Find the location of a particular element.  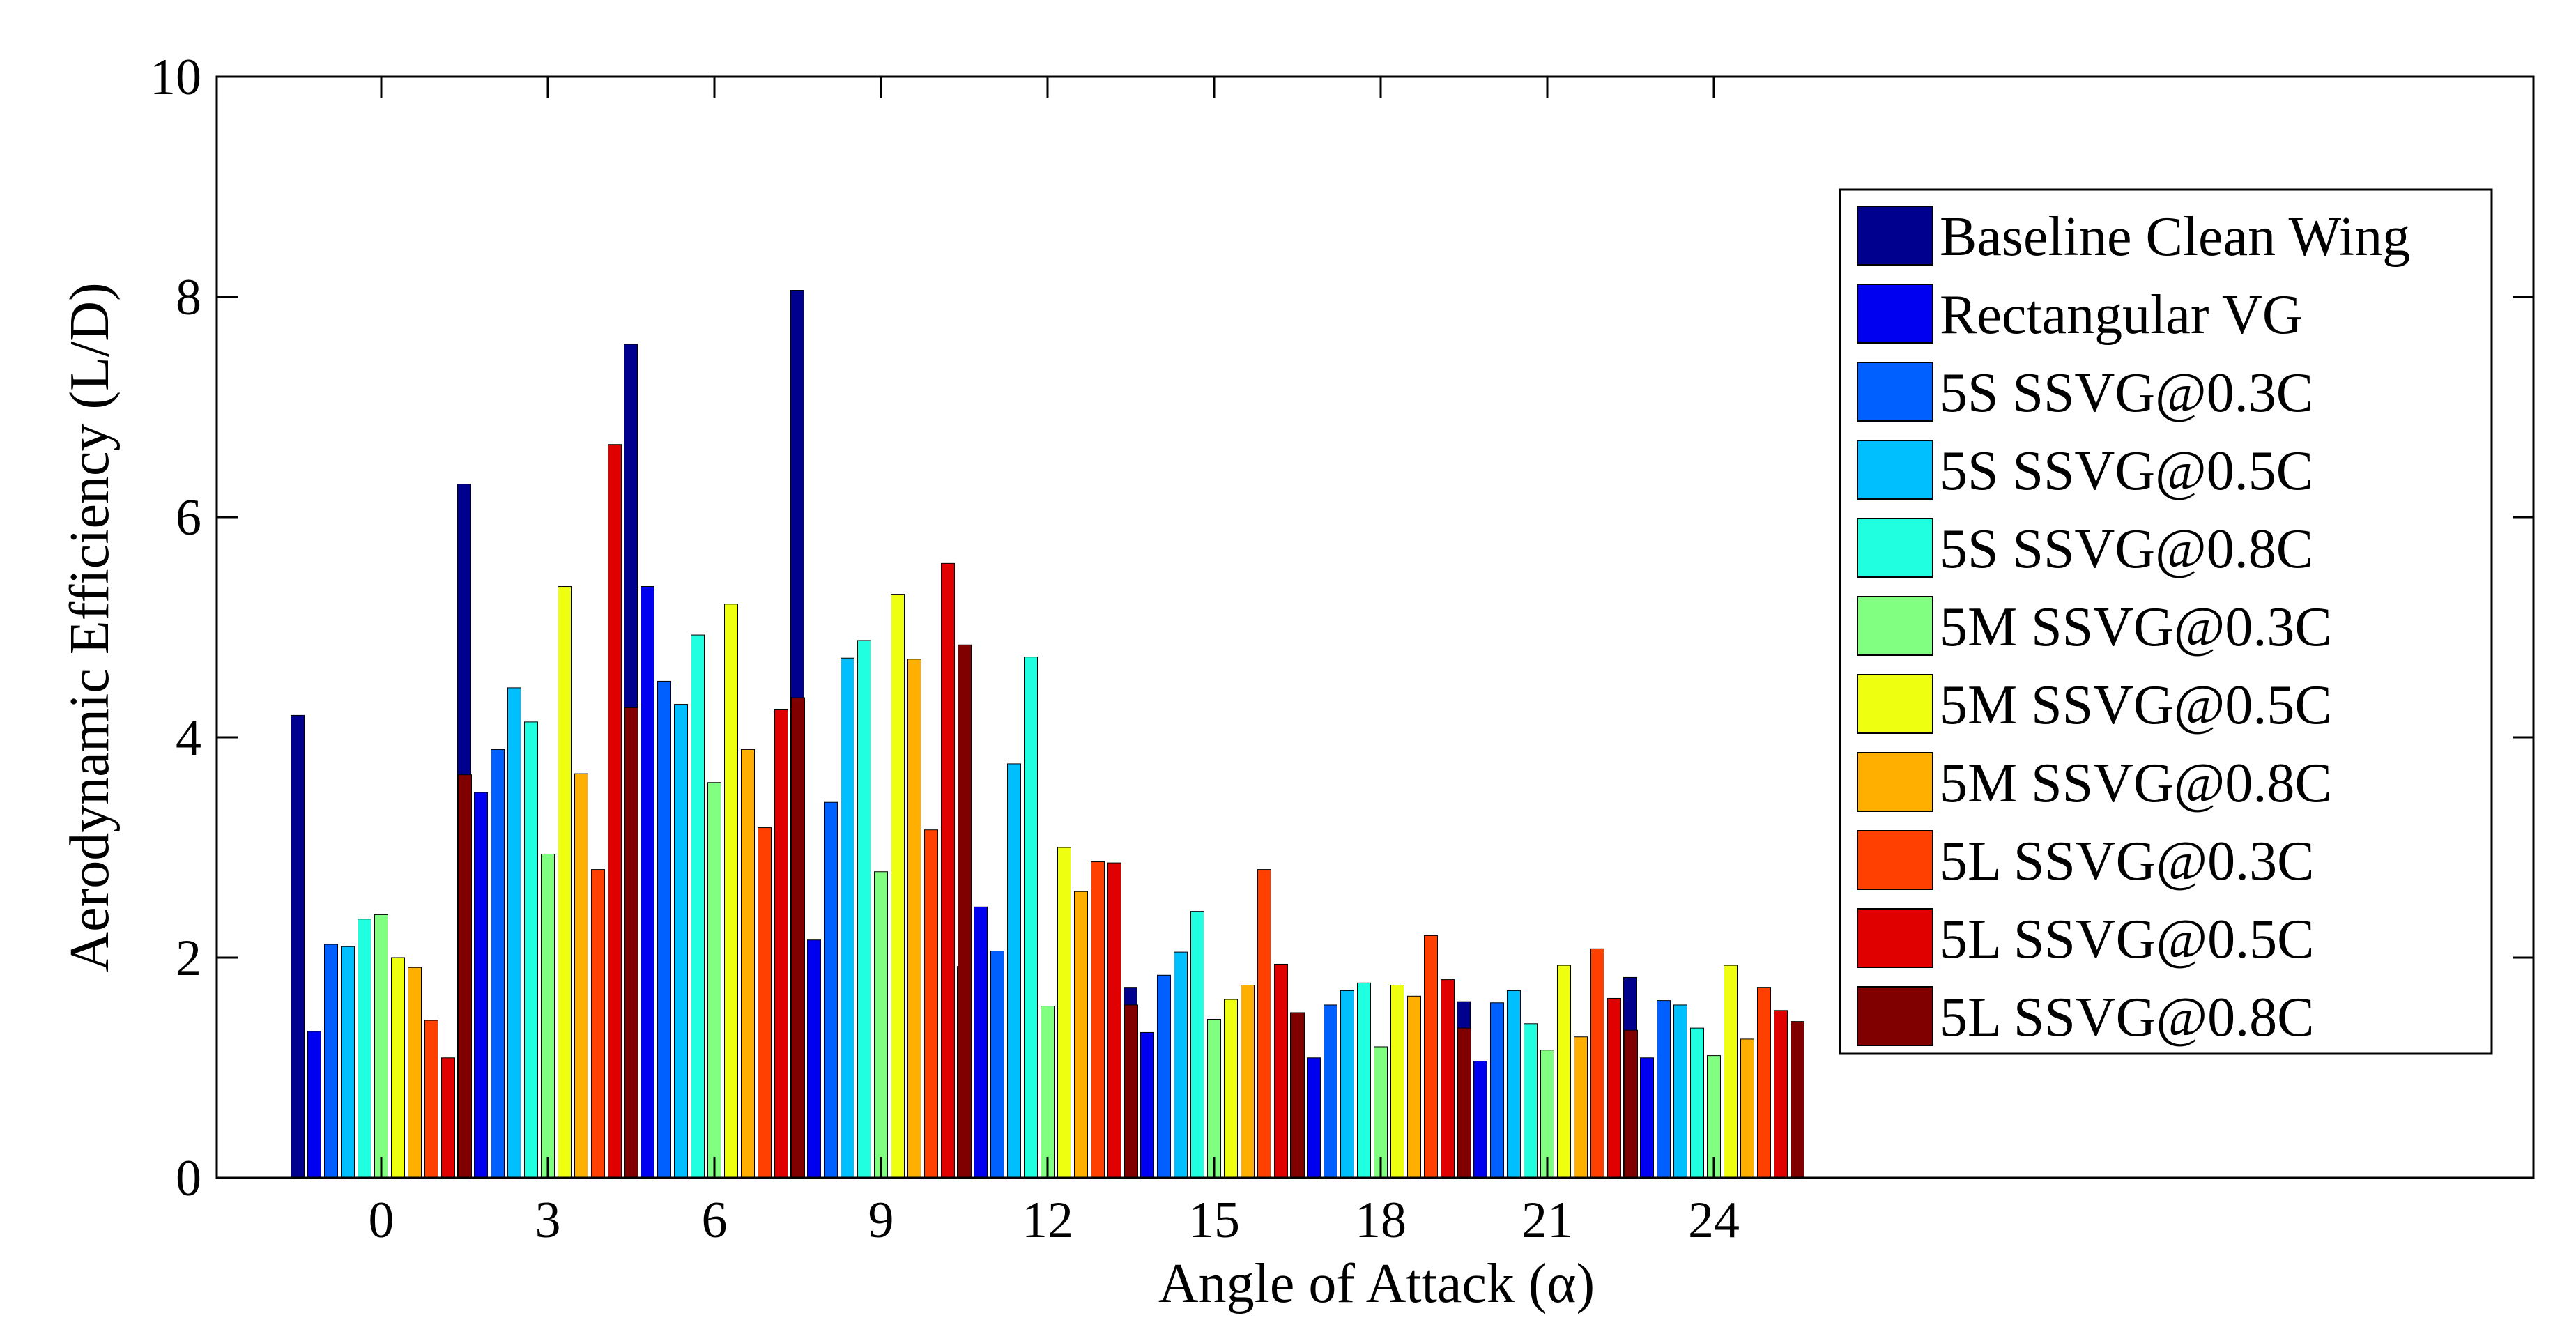

x-tick-label: 3 is located at coordinates (548, 1220).